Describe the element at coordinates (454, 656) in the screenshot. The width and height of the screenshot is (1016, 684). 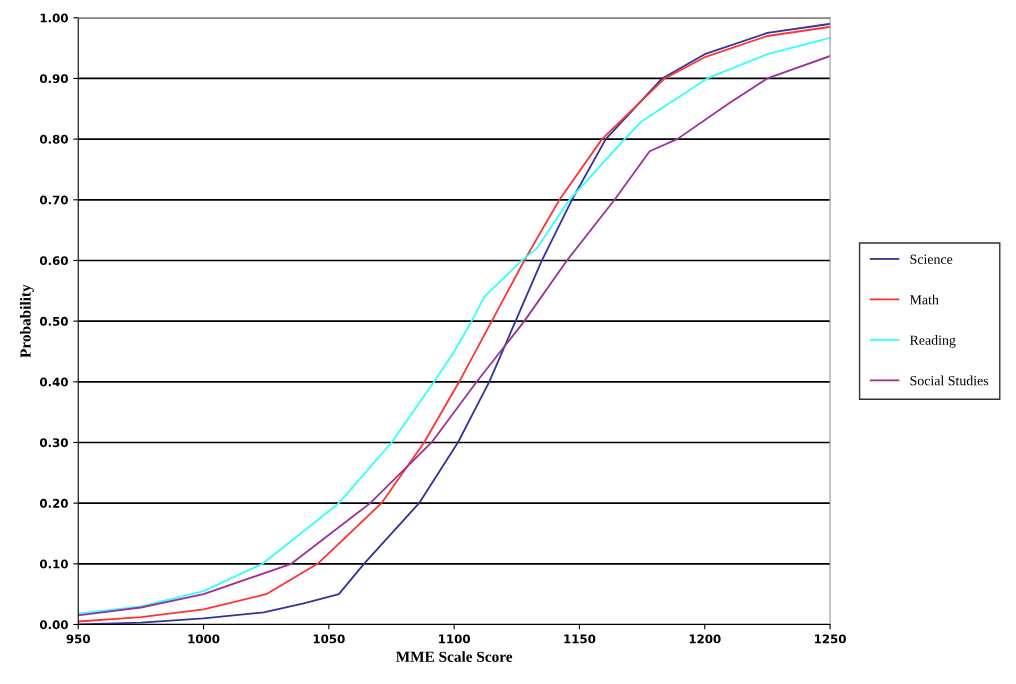
I see `x-axis-title: MME Scale Score` at that location.